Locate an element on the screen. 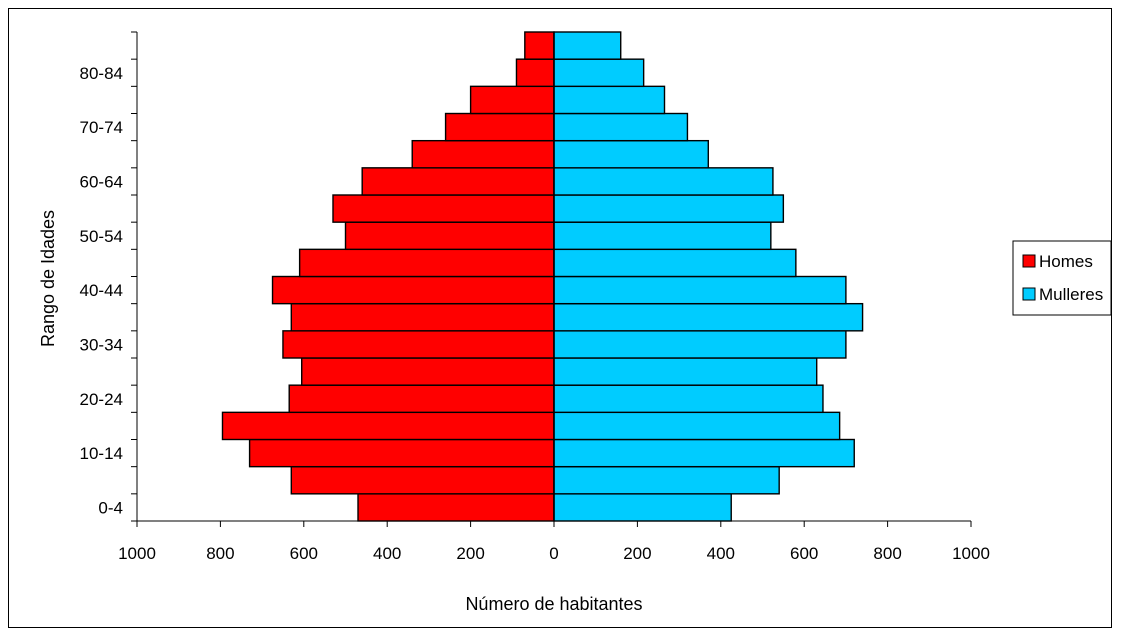 The image size is (1122, 638). y-tick-label: 70-74 is located at coordinates (101, 127).